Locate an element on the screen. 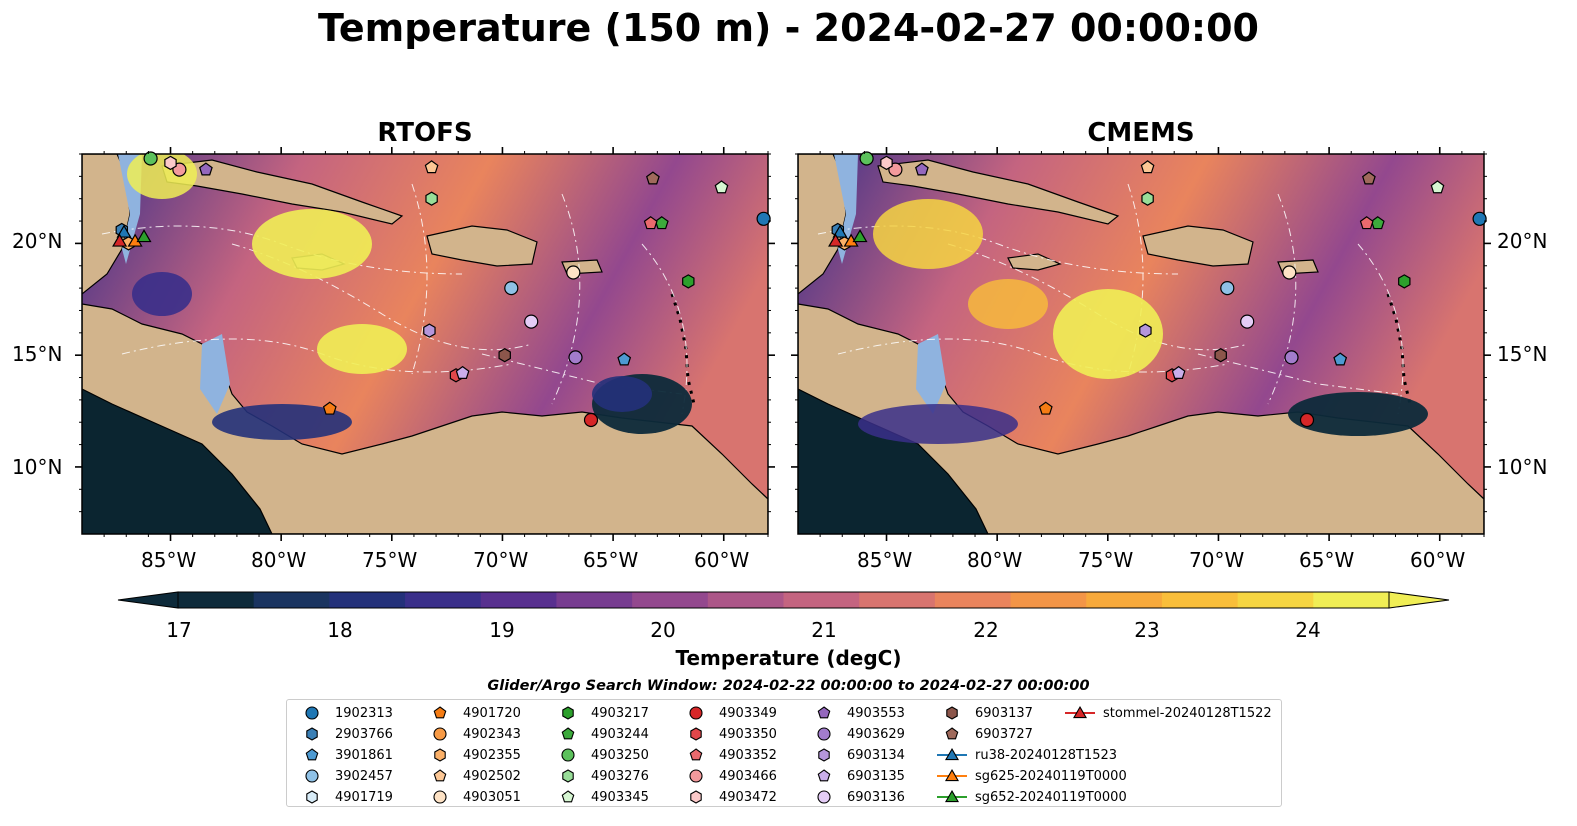 The image size is (1577, 826). legend-item: 4903553 is located at coordinates (856, 713).